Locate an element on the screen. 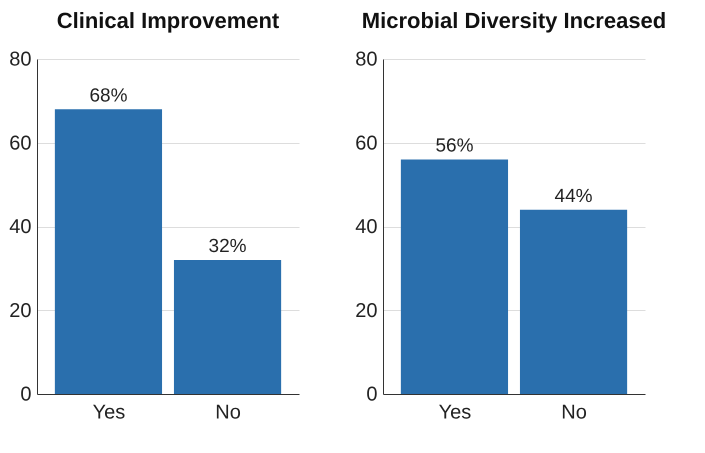 This screenshot has width=705, height=453. data-label: 68% is located at coordinates (108, 95).